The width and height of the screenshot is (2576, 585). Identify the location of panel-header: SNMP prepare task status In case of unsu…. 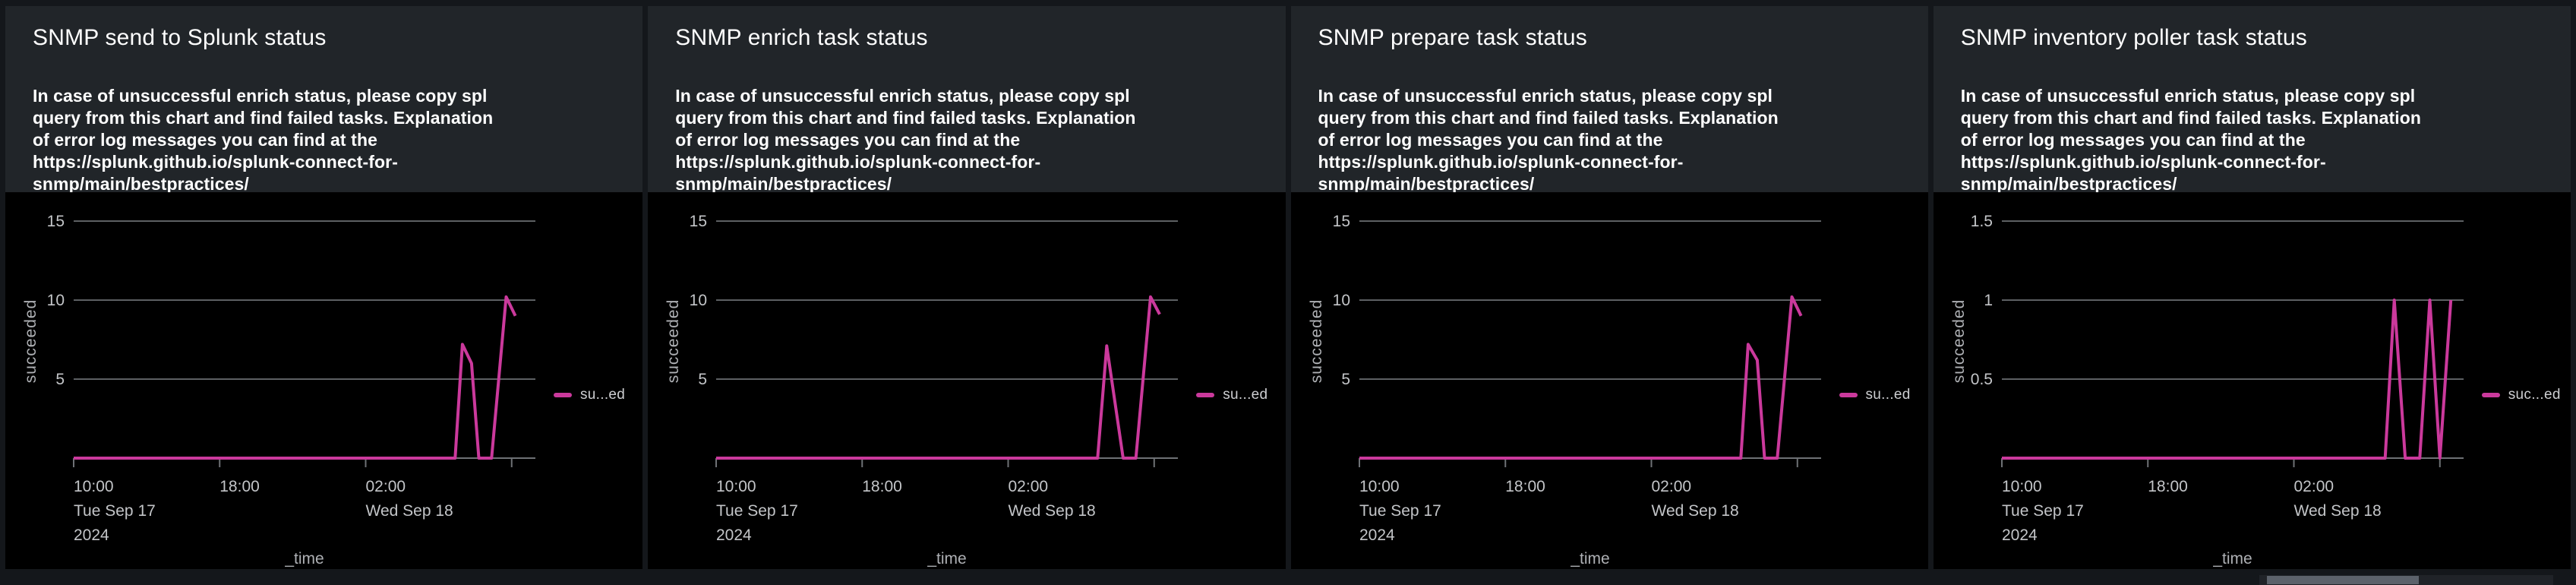
(1609, 100).